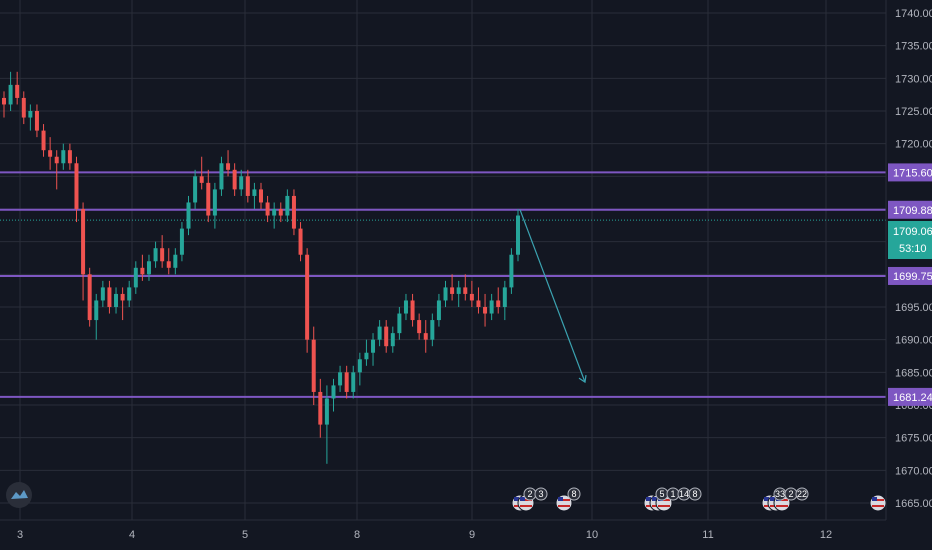 Image resolution: width=932 pixels, height=550 pixels. Describe the element at coordinates (913, 145) in the screenshot. I see `price-tick-label: 1720.00` at that location.